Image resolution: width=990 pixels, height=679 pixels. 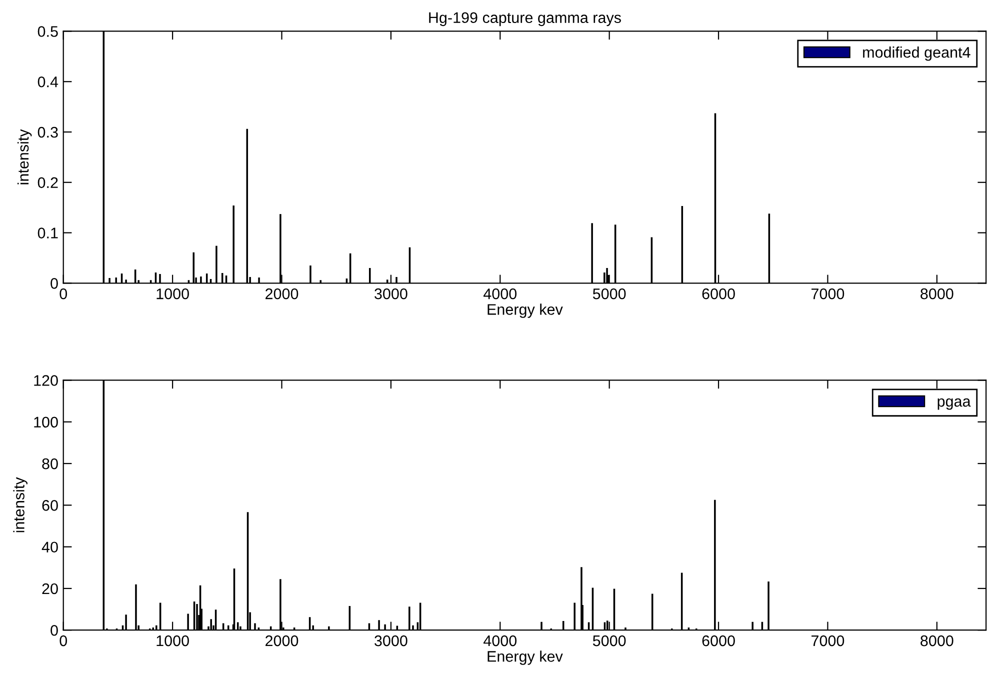 What do you see at coordinates (50, 505) in the screenshot?
I see `y-tick-label: 60` at bounding box center [50, 505].